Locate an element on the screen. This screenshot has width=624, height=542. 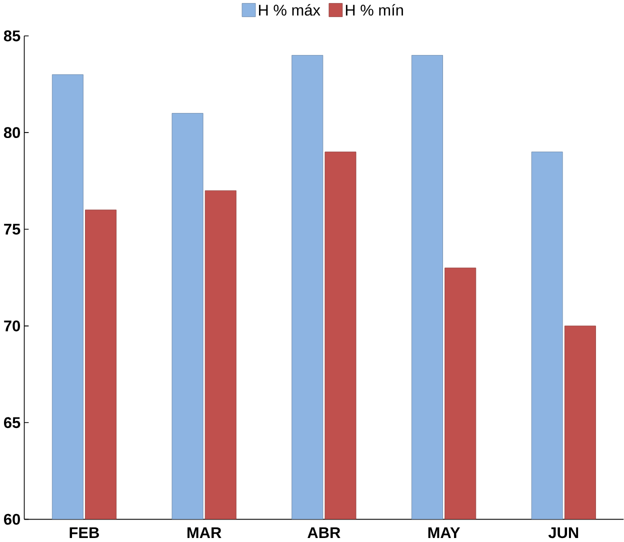
x-tick-label: MAR is located at coordinates (205, 533).